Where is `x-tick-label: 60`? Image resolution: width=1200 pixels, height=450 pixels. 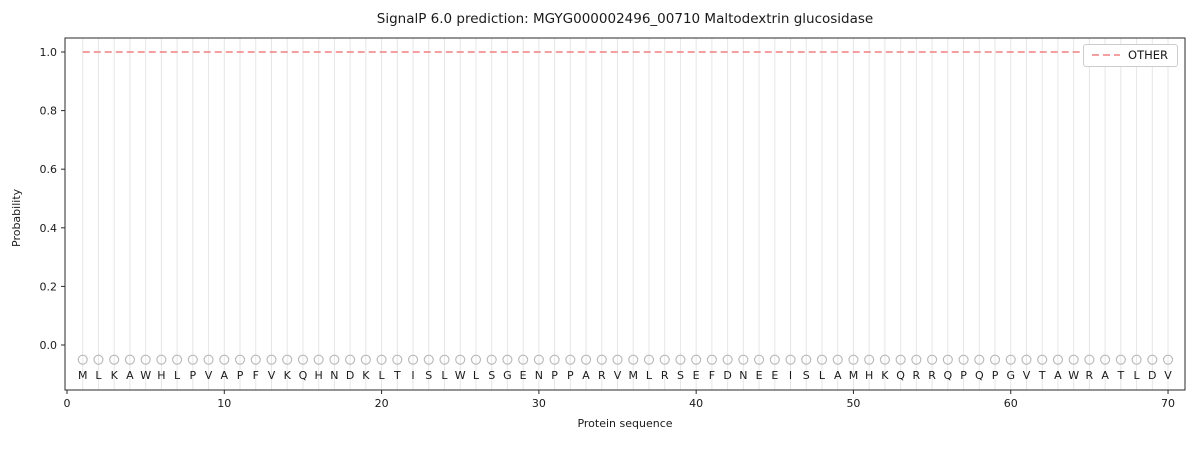
x-tick-label: 60 is located at coordinates (1011, 403).